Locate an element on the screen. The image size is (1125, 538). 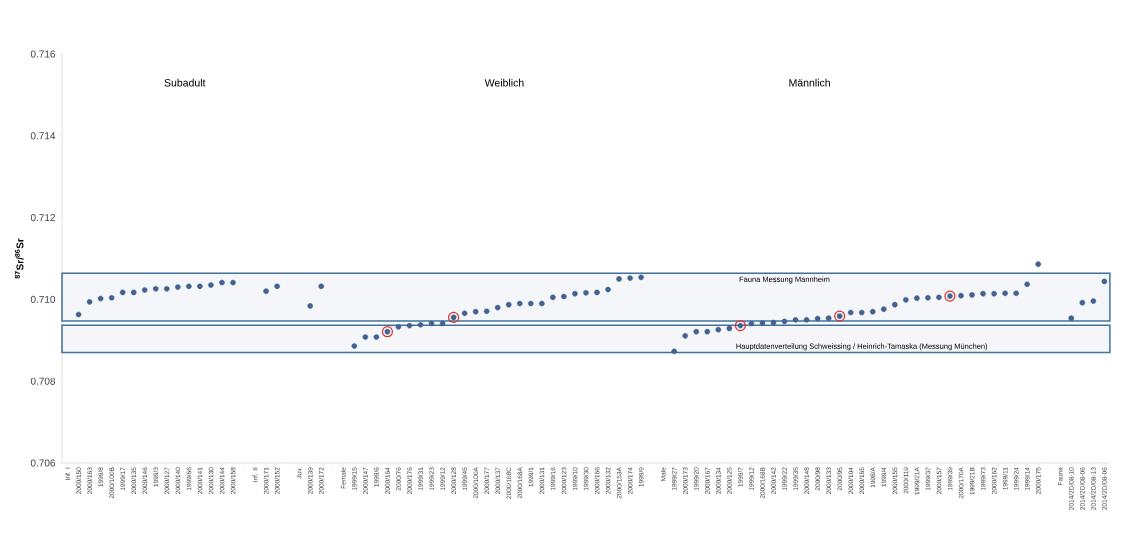
y-tick-label: 0.706 is located at coordinates (43, 463).